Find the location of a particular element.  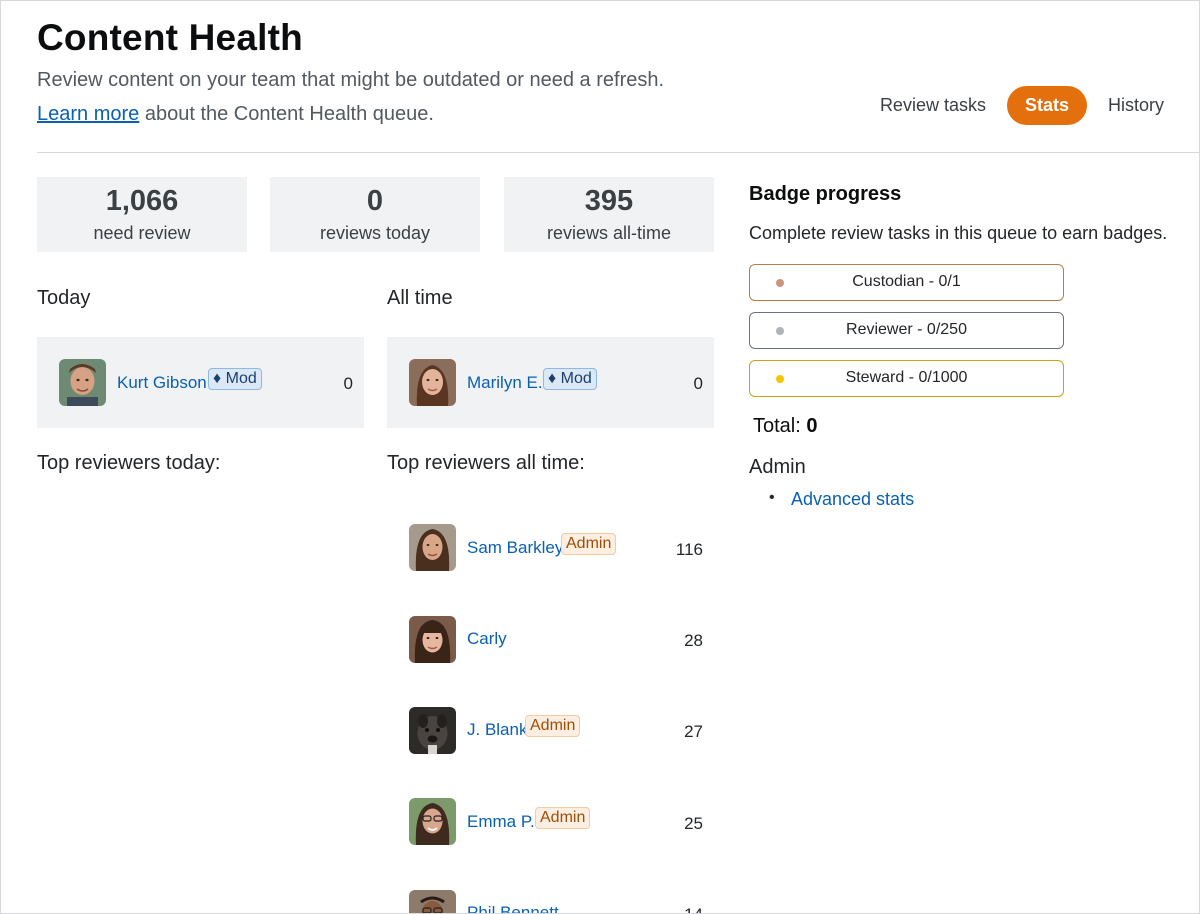

all-time-user-card: Marilyn E. ♦ Mod 0 is located at coordinates (550, 382).